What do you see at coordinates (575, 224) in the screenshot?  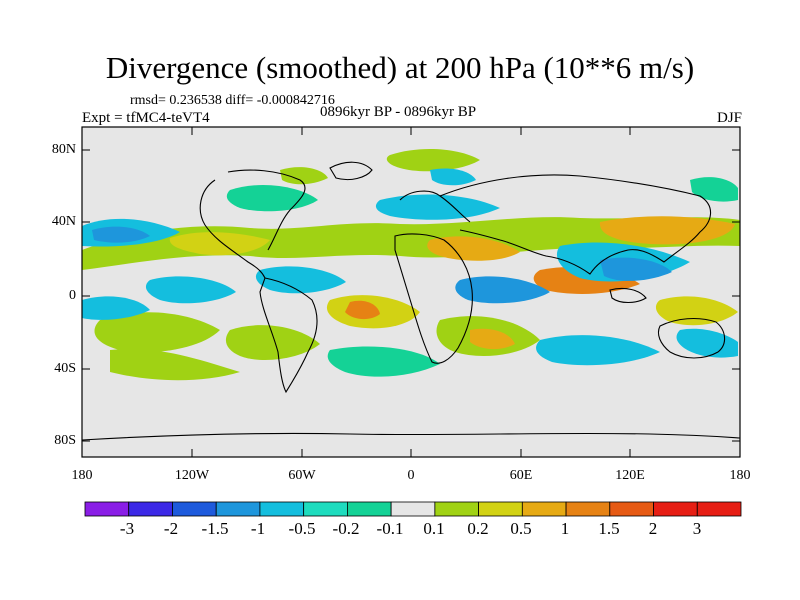 I see `coast-eurasia` at bounding box center [575, 224].